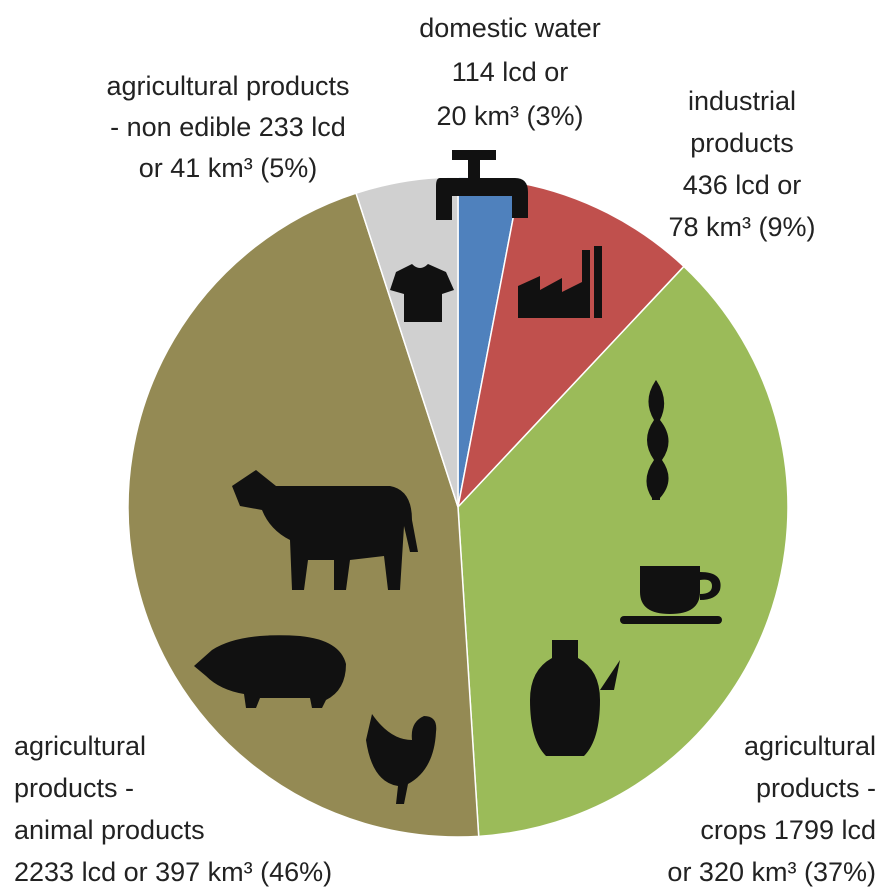 This screenshot has height=891, width=888. I want to click on cow-icon, so click(325, 530).